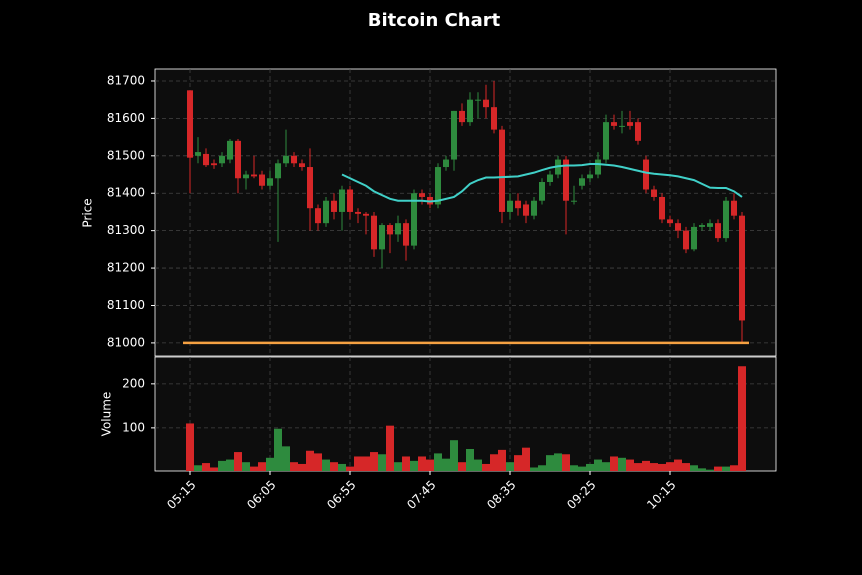  Describe the element at coordinates (542, 183) in the screenshot. I see `moving-average` at that location.